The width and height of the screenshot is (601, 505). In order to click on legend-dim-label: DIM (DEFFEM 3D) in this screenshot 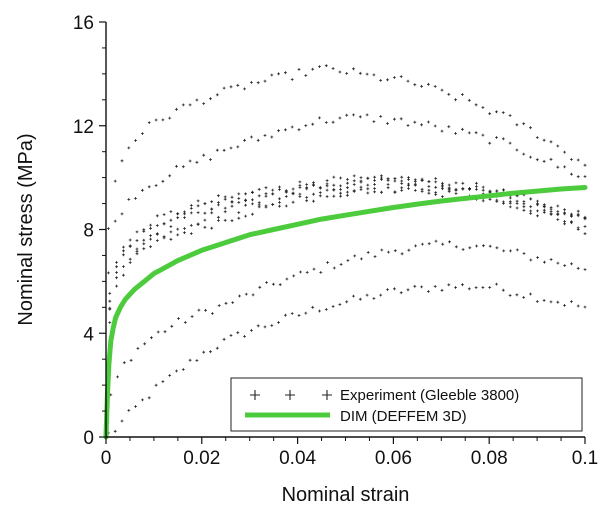, I will do `click(403, 416)`.